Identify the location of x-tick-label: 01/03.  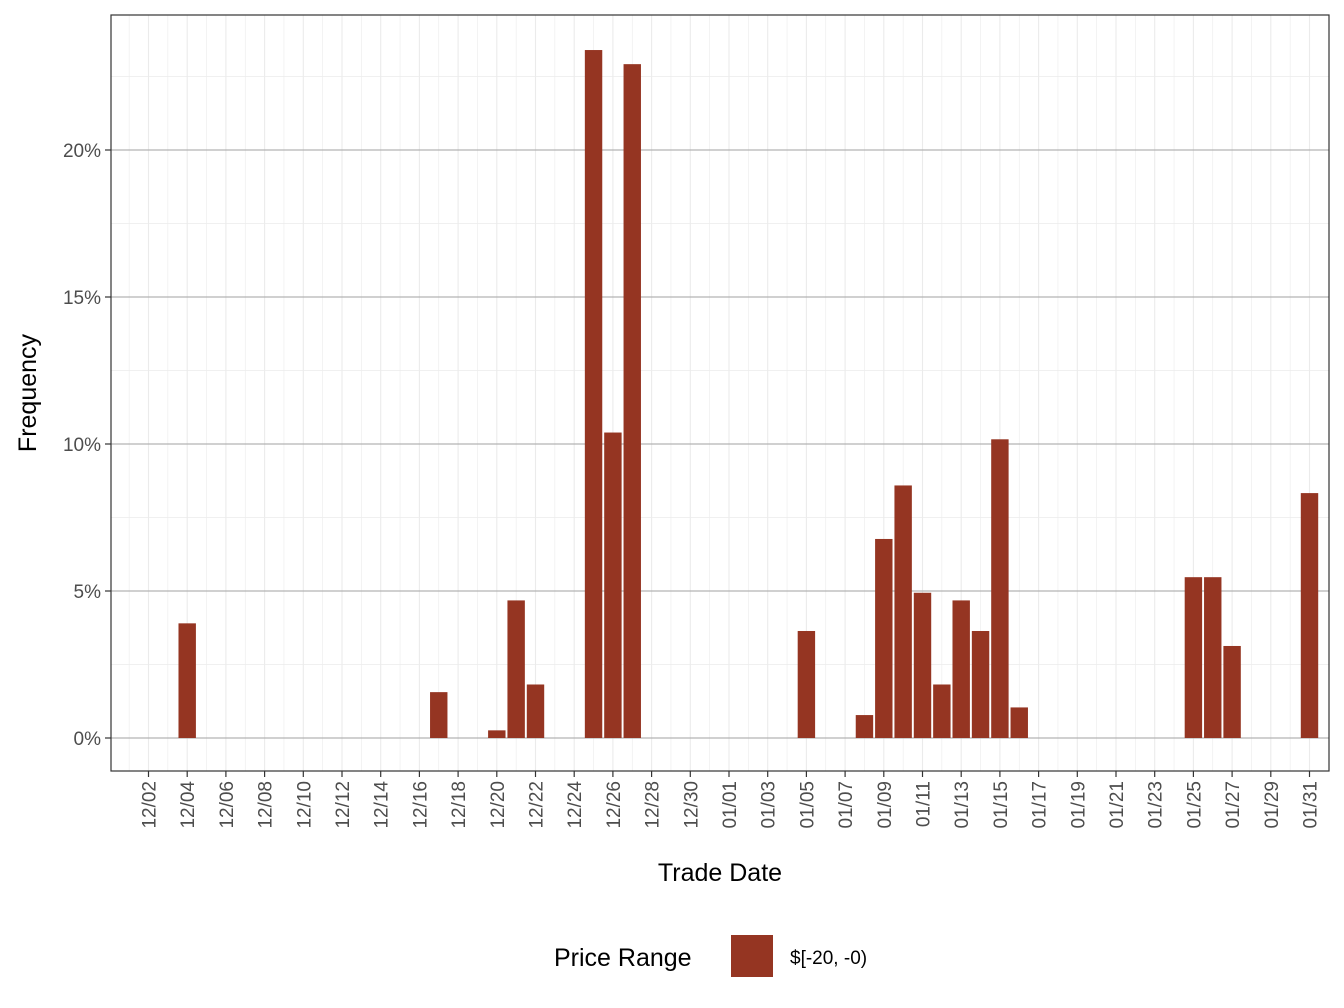
(769, 805).